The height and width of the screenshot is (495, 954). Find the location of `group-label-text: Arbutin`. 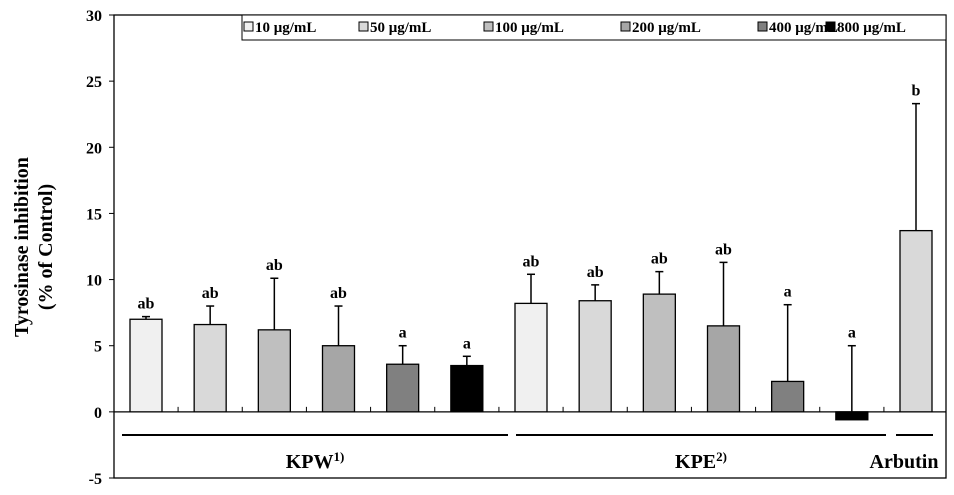

group-label-text: Arbutin is located at coordinates (904, 462).